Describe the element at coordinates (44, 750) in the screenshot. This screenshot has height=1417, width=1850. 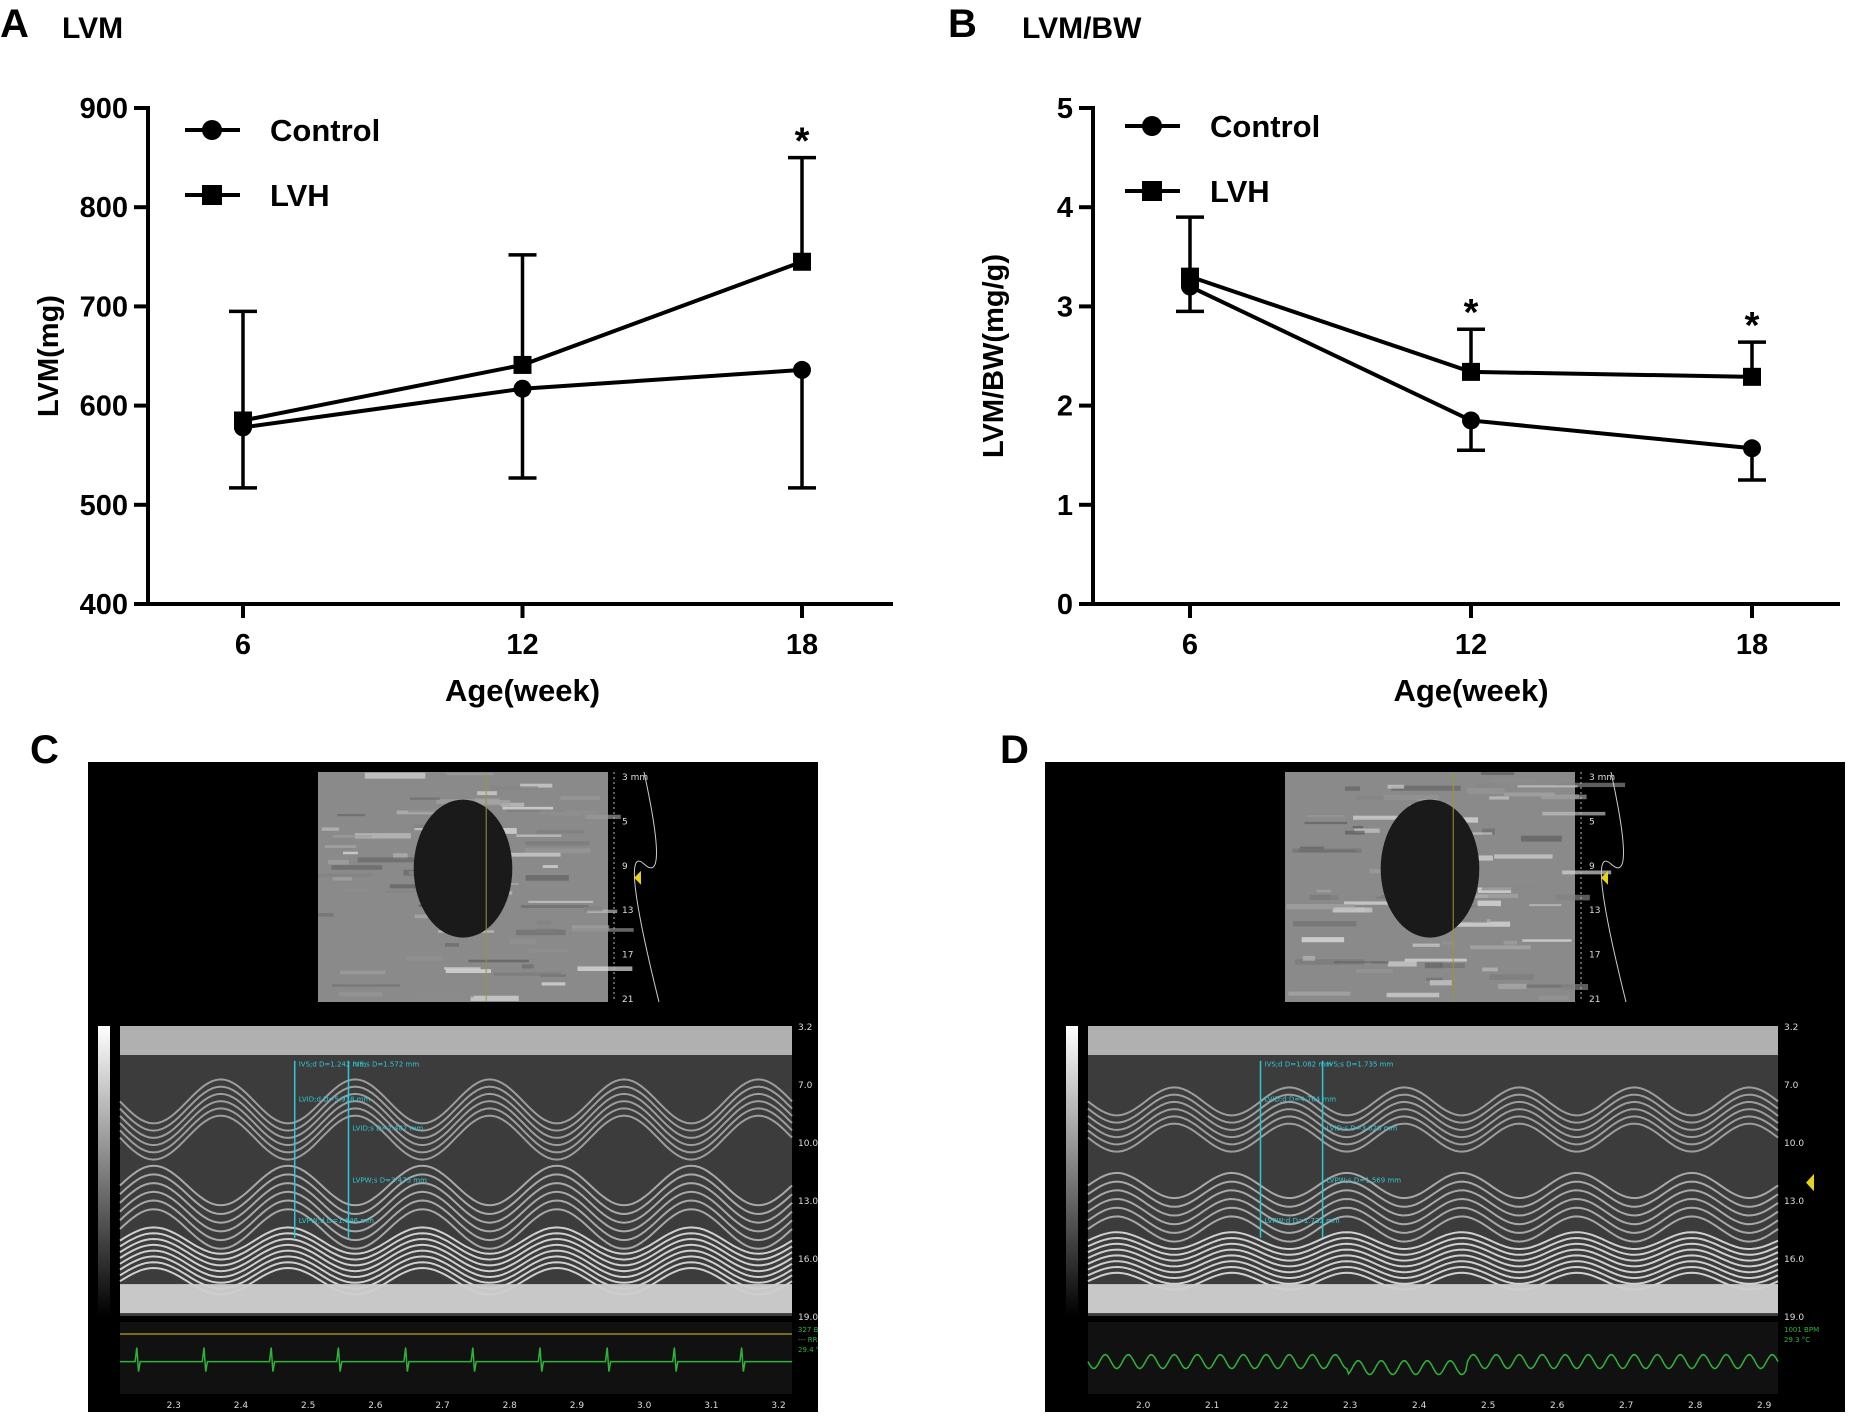
I see `panel-c-letter: C` at that location.